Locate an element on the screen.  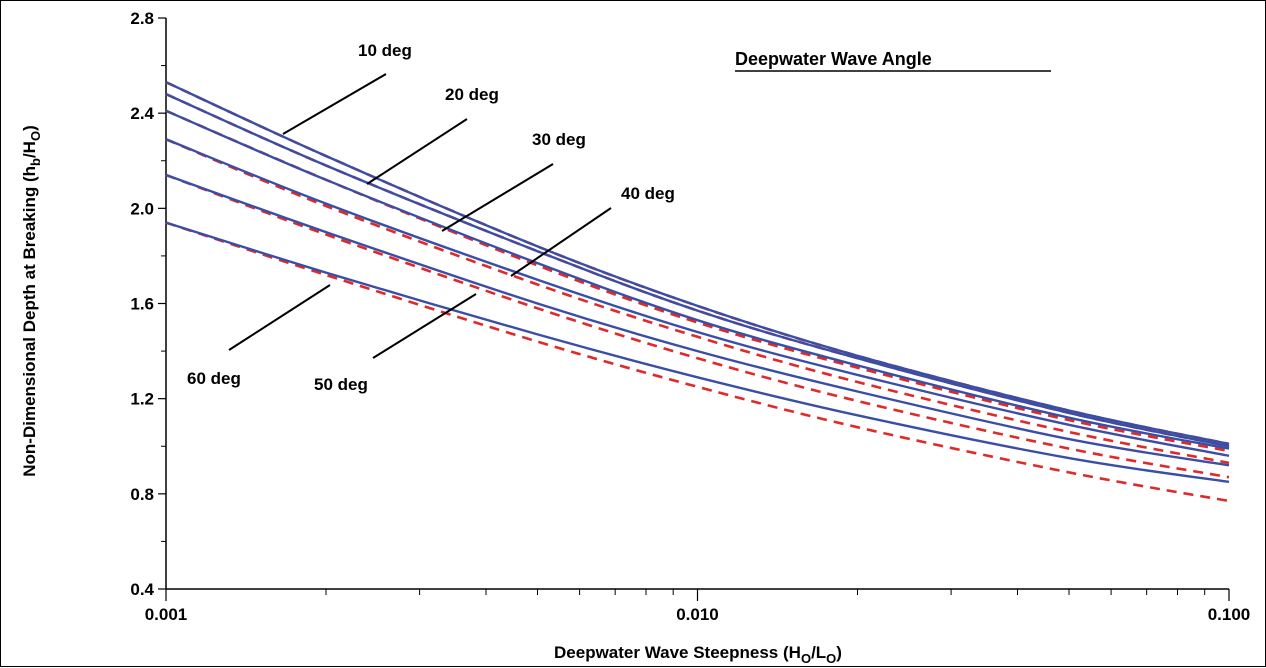
annotation-20-deg: 20 deg is located at coordinates (472, 94).